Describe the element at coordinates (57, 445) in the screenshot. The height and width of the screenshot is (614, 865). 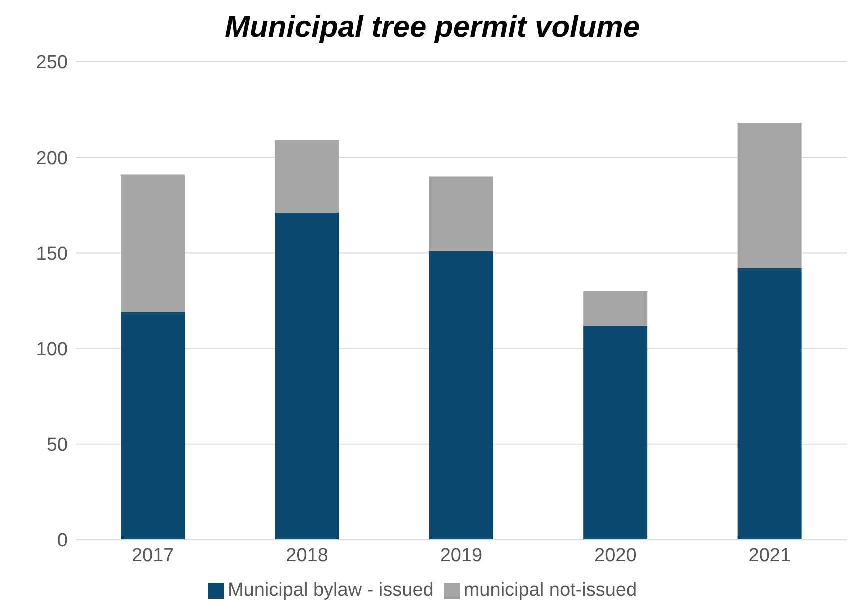
I see `y-tick-label: 50` at that location.